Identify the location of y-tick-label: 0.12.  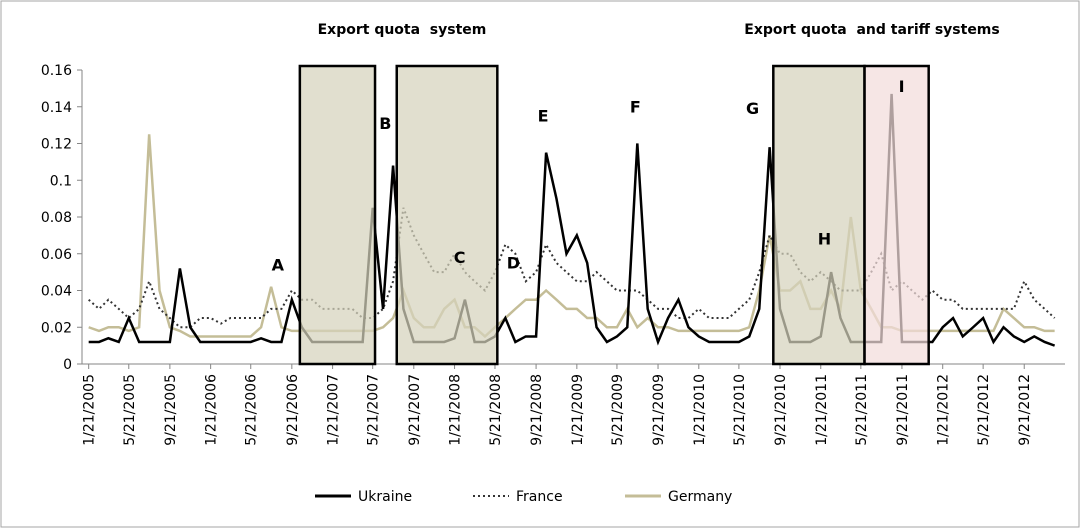
(56, 145).